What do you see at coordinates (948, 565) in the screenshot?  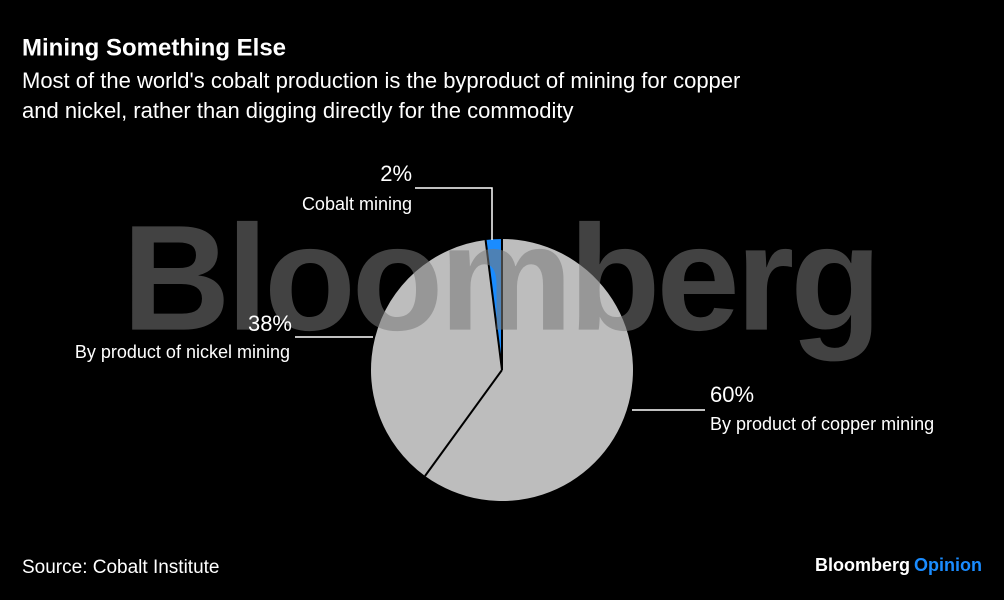 I see `brand-section: Opinion` at bounding box center [948, 565].